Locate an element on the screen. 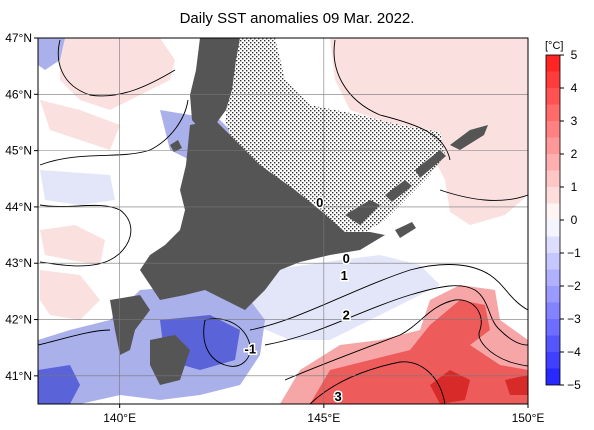 The height and width of the screenshot is (430, 594). lat-tick-label: 42°N is located at coordinates (18, 320).